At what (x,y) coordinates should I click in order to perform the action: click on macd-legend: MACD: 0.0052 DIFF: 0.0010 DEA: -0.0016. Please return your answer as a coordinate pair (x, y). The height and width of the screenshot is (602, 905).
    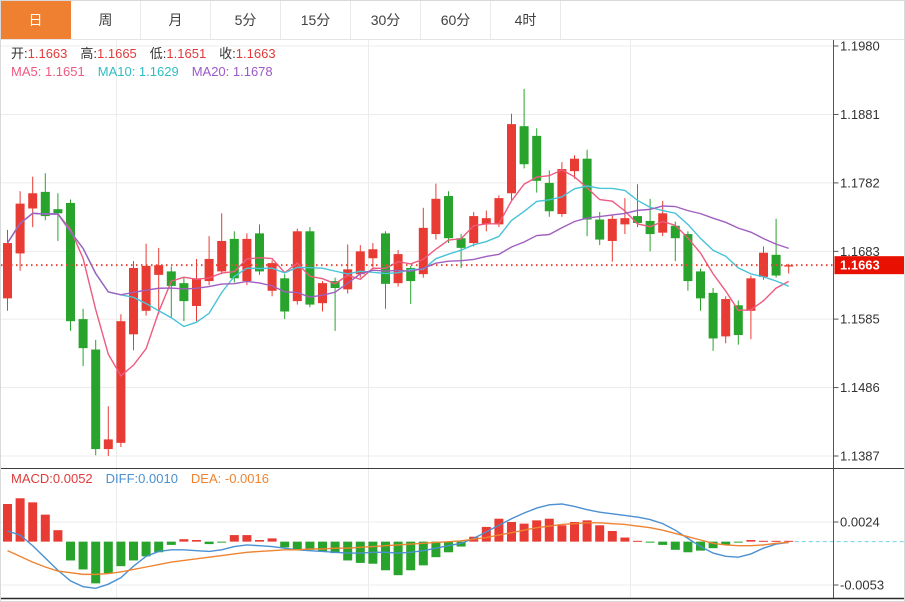
    Looking at the image, I should click on (146, 479).